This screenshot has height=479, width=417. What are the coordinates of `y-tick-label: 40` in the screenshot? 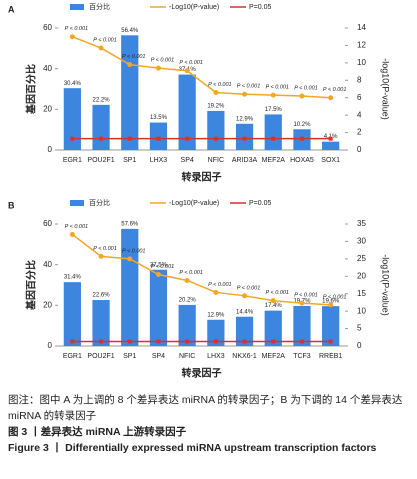 It's located at (47, 264).